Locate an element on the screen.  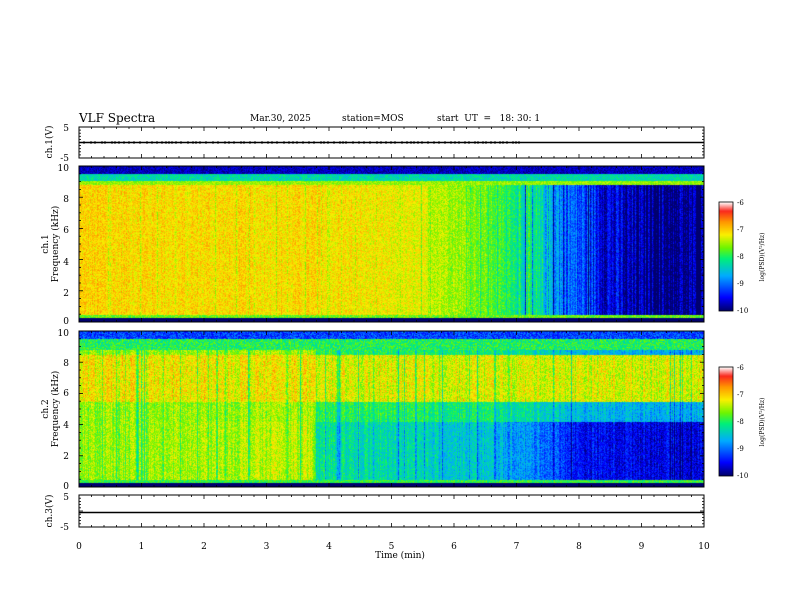
ch2-freq-tick-2: 2 is located at coordinates (66, 457).